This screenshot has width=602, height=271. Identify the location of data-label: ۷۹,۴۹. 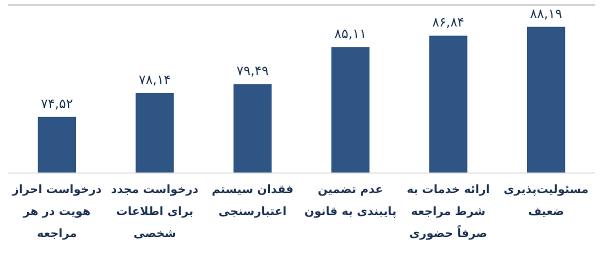
(252, 72).